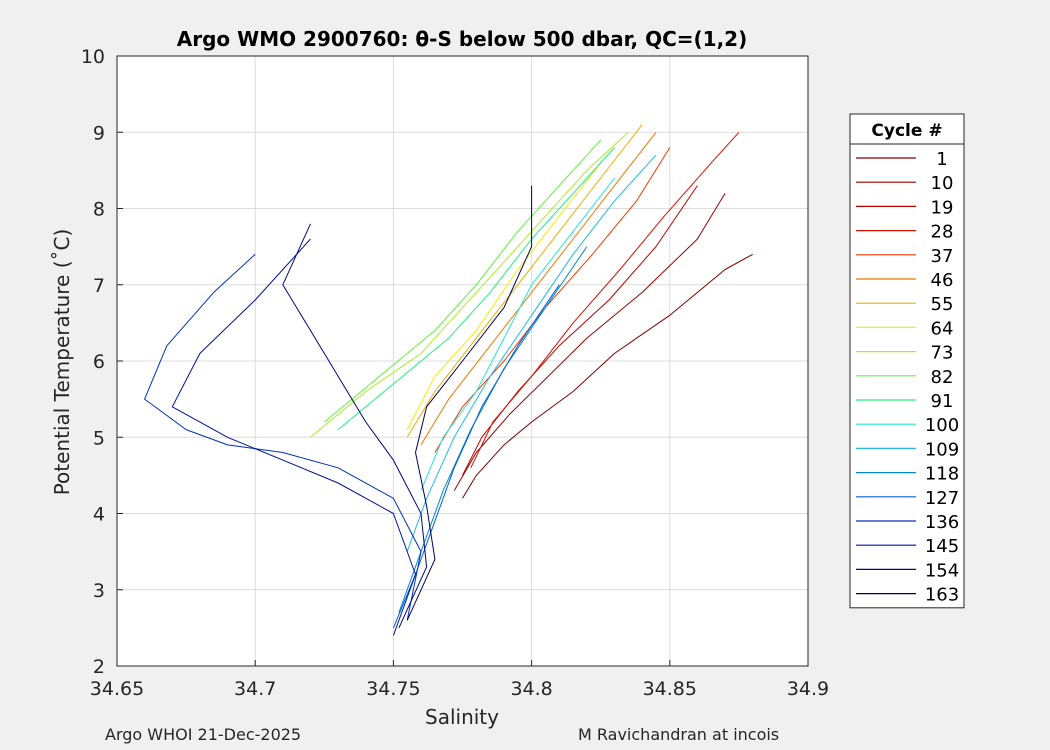  What do you see at coordinates (942, 546) in the screenshot?
I see `legend-label: 145` at bounding box center [942, 546].